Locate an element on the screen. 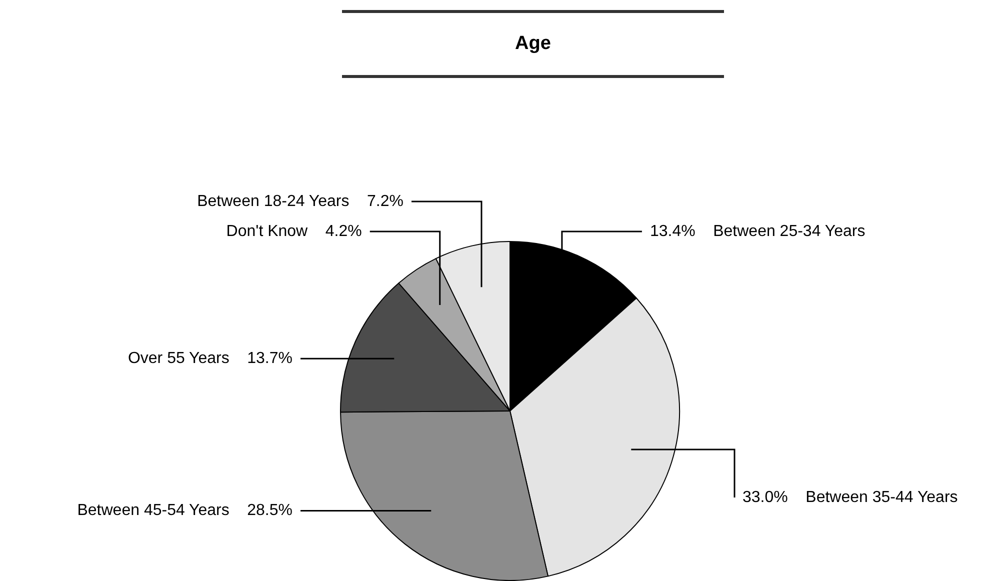  slice-label: Between 45-54 Years 28.5% is located at coordinates (184, 511).